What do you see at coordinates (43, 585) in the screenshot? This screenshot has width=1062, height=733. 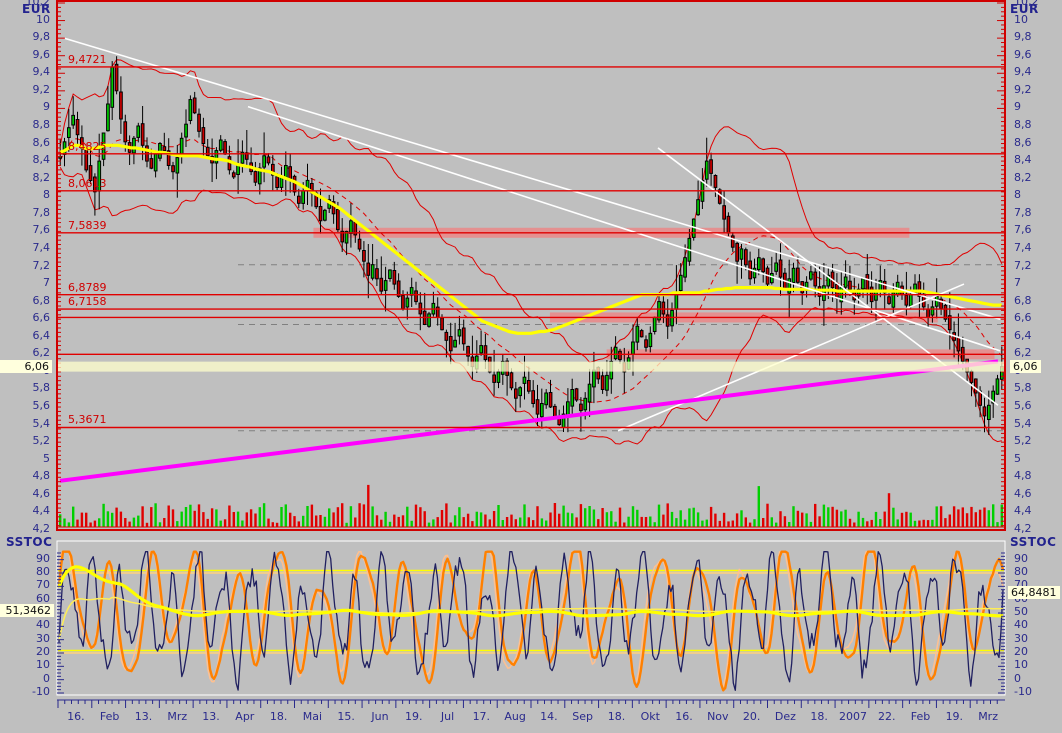 I see `sstoc-y-tick-label-left: 70` at bounding box center [43, 585].